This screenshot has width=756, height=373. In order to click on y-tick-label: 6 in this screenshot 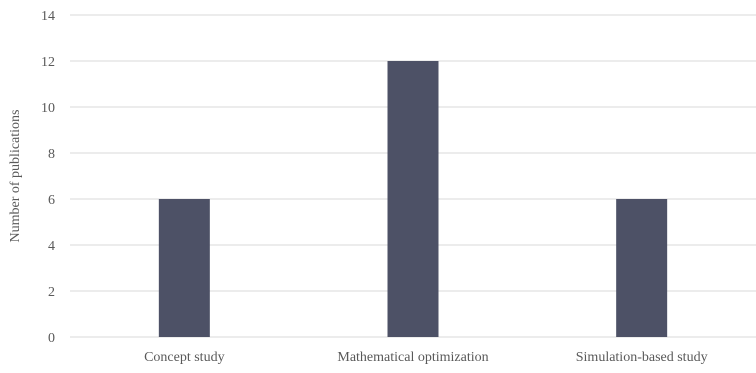, I will do `click(51, 200)`.